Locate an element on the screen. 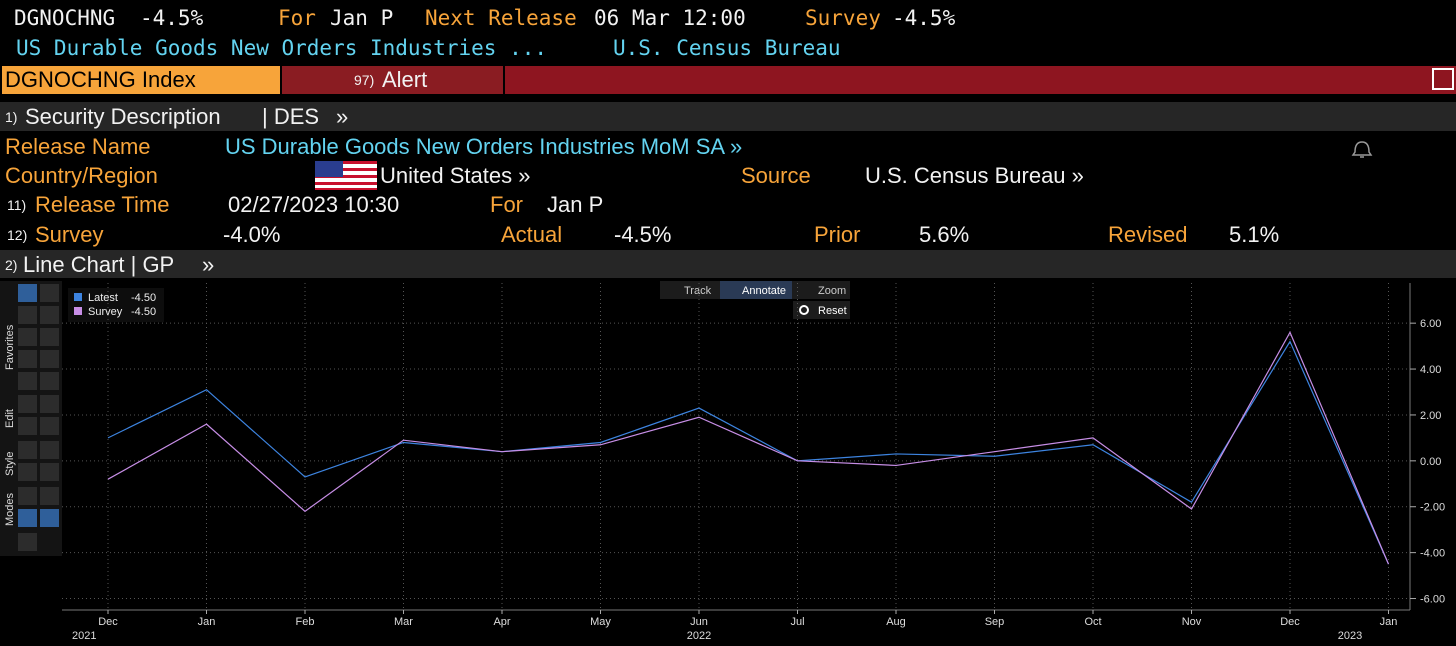 The height and width of the screenshot is (646, 1456). section-title: Line Chart | GP is located at coordinates (99, 264).